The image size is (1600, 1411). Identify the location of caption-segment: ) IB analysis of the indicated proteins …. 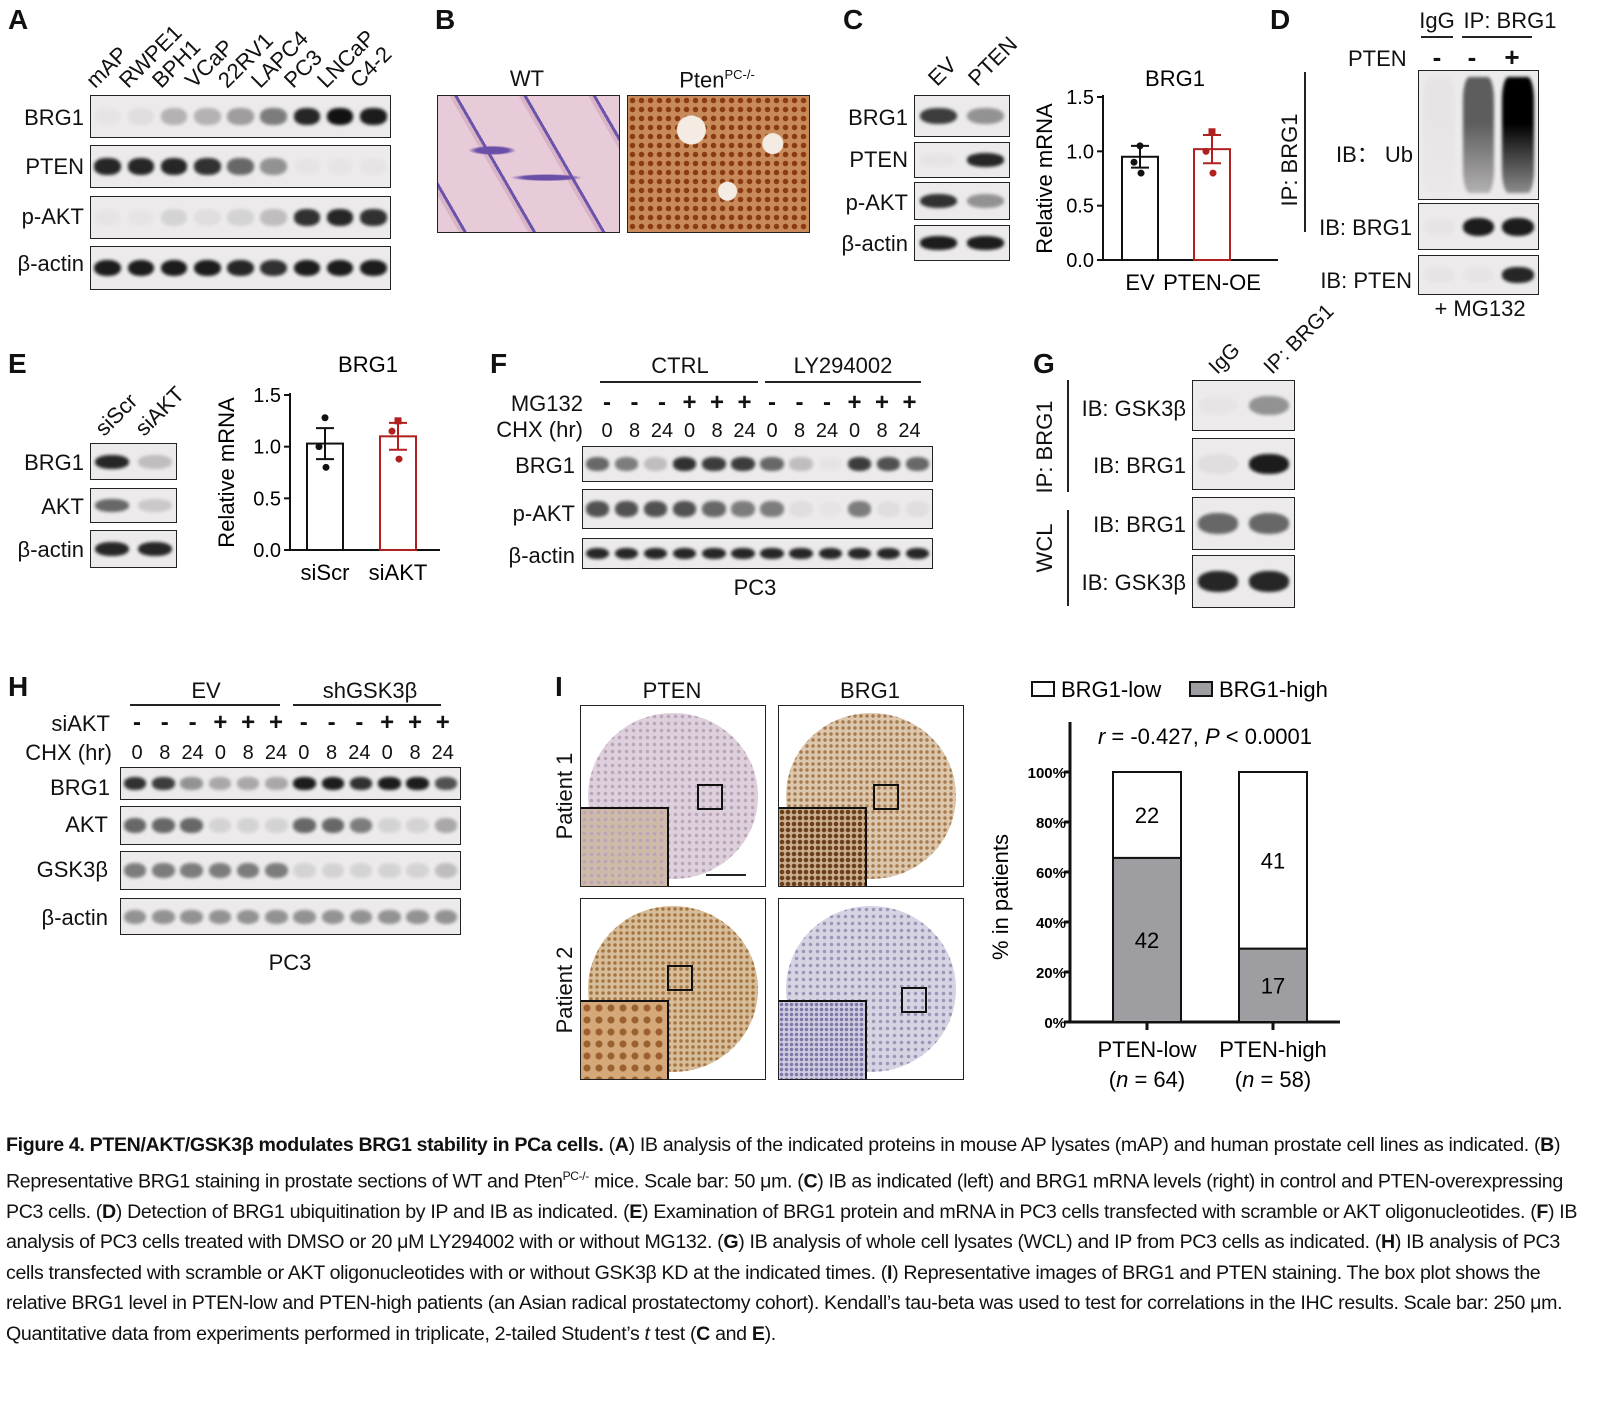
(1084, 1145).